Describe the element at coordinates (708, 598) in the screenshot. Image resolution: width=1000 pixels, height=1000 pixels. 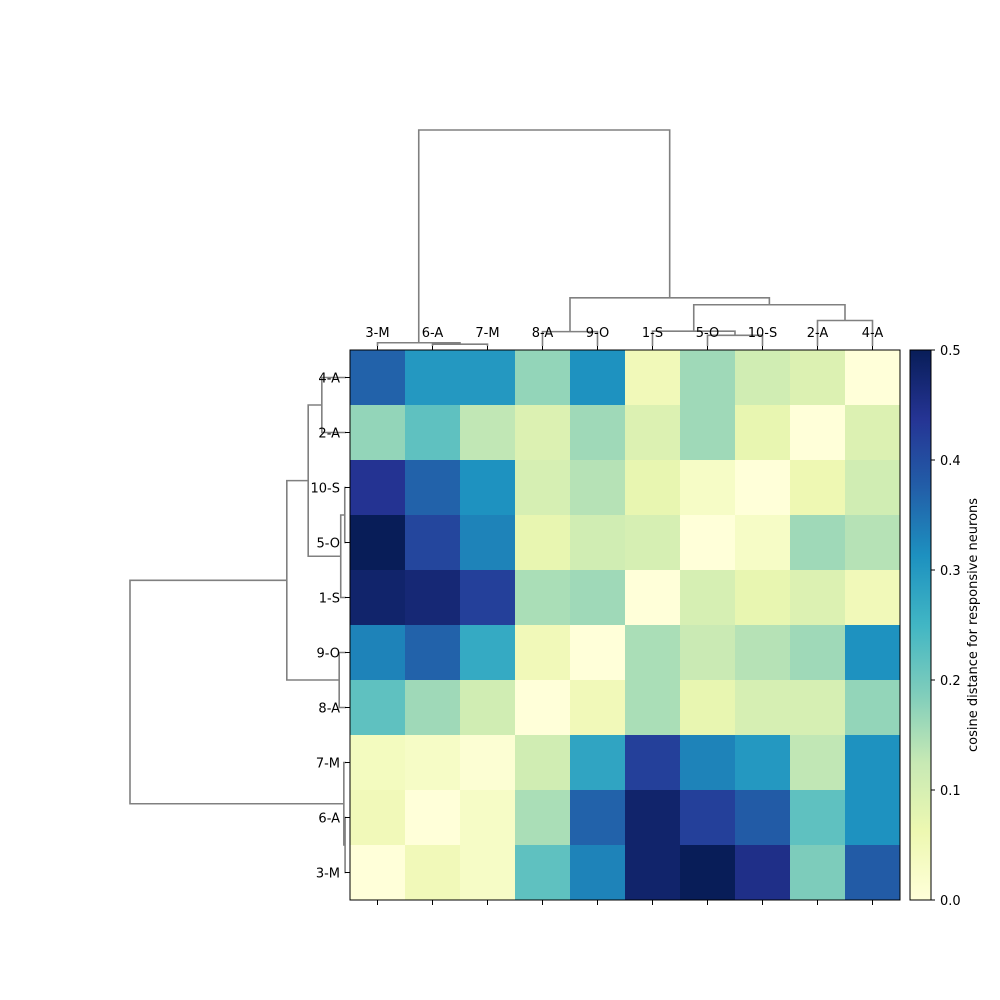
I see `heatmap-cell-1-S-5-O` at that location.